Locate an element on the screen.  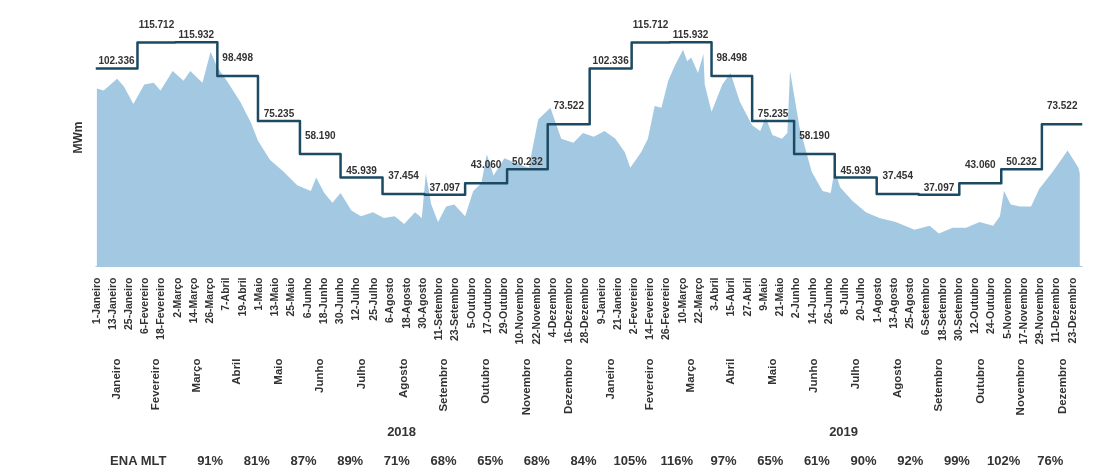
x-tick-label: 25-Agosto is located at coordinates (909, 303).